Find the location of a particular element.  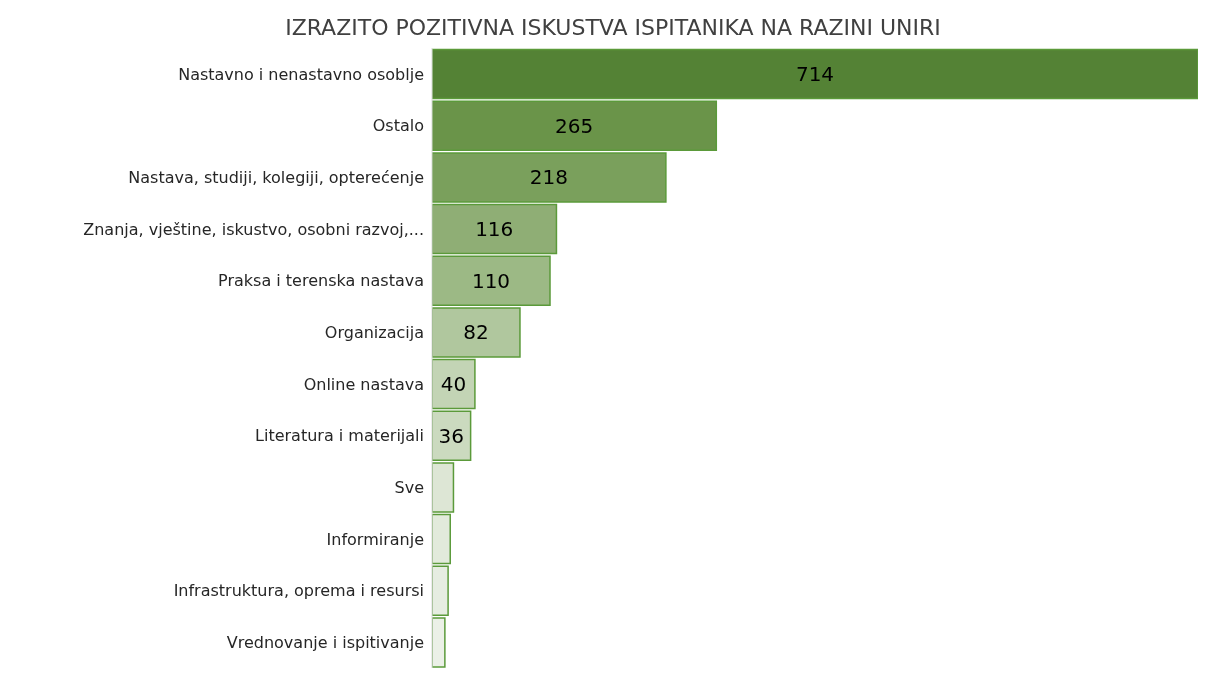

chart-title: IZRAZITO POZITIVNA ISKUSTVA ISPITANIKA NA RAZINI UNIRI is located at coordinates (613, 28).